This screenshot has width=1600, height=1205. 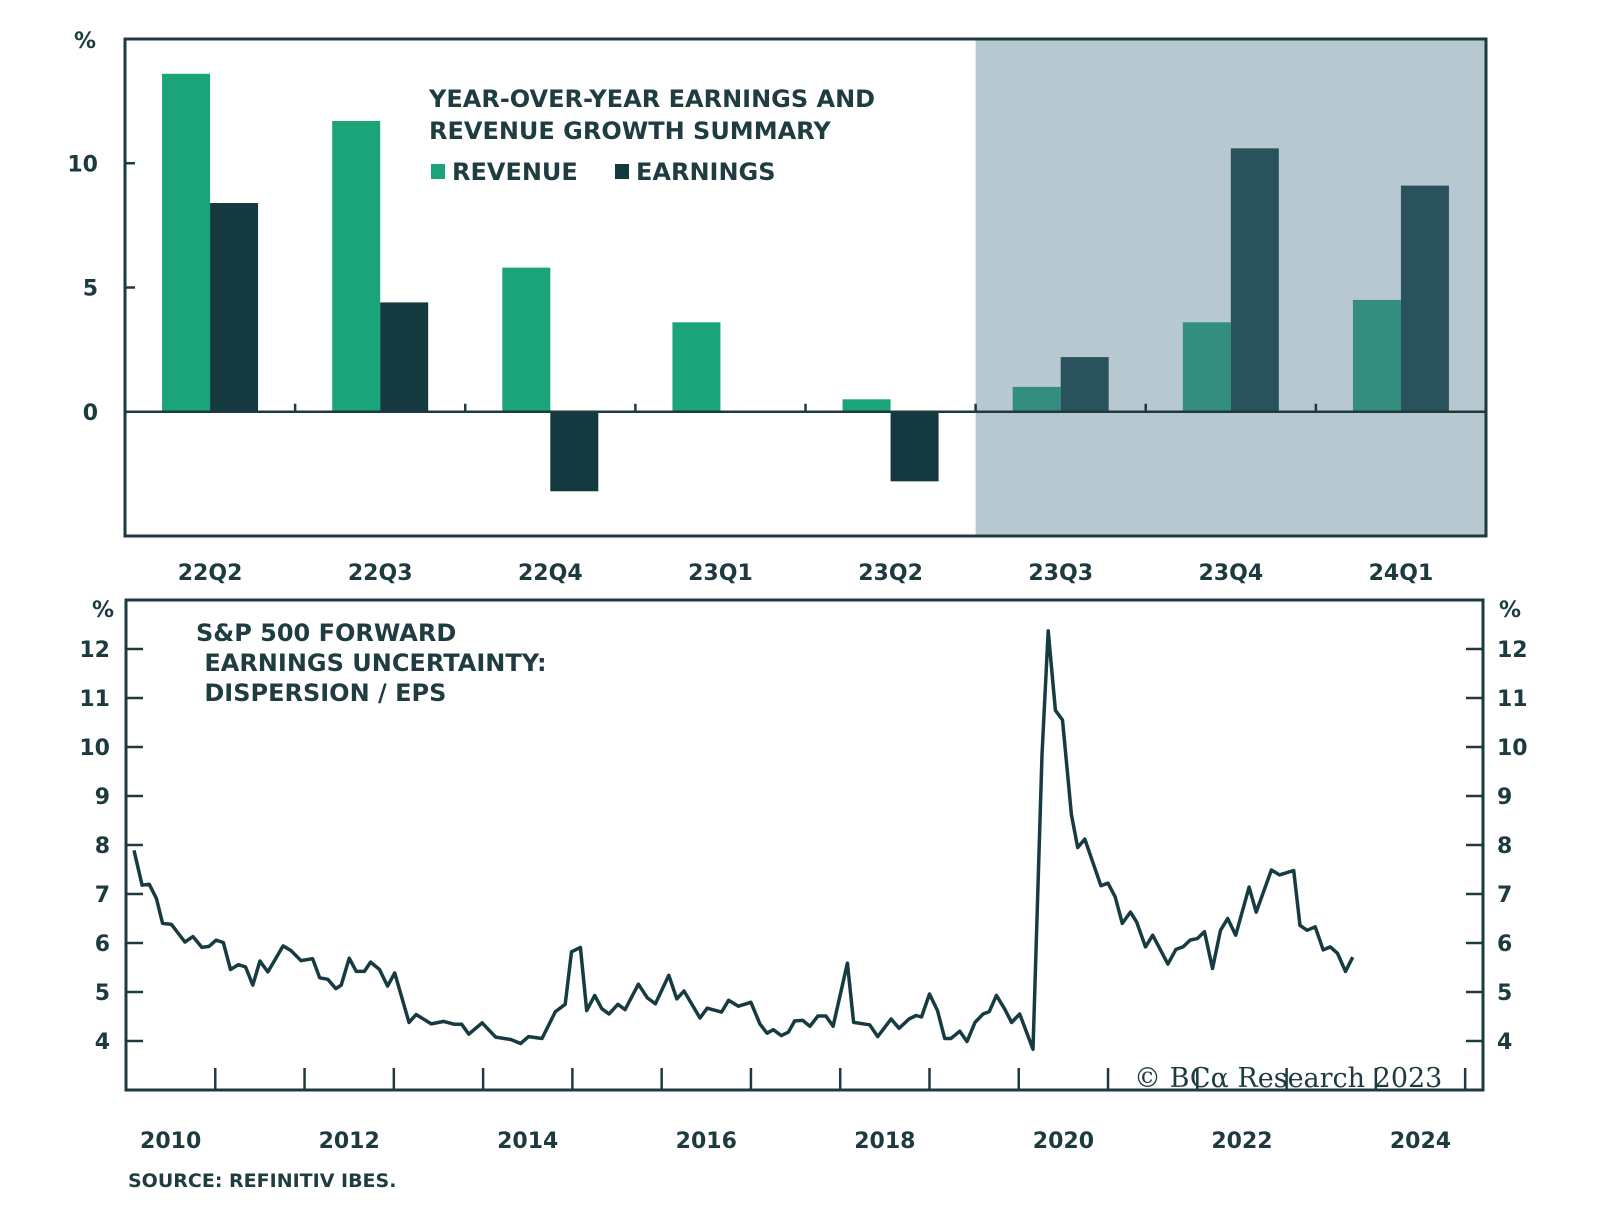 I want to click on y-tick-label-right: 8, so click(x=1504, y=846).